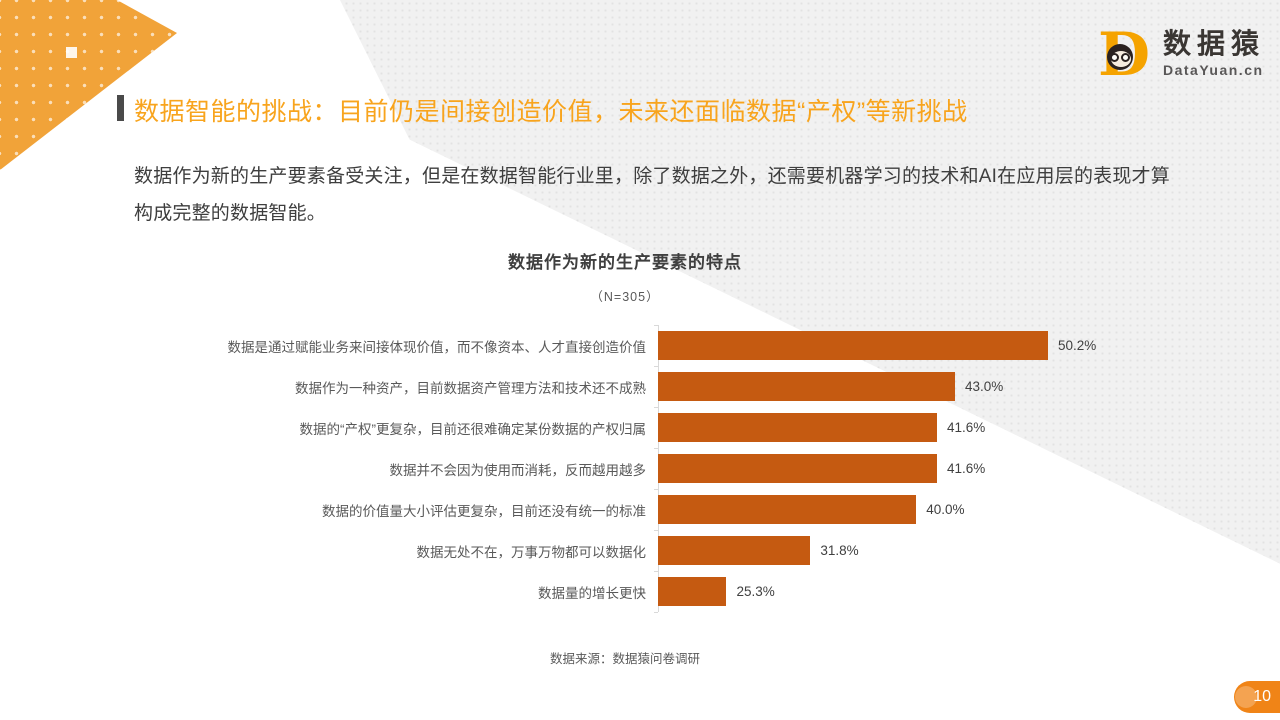 Image resolution: width=1280 pixels, height=720 pixels. I want to click on bar-value-label: 40.0%, so click(945, 509).